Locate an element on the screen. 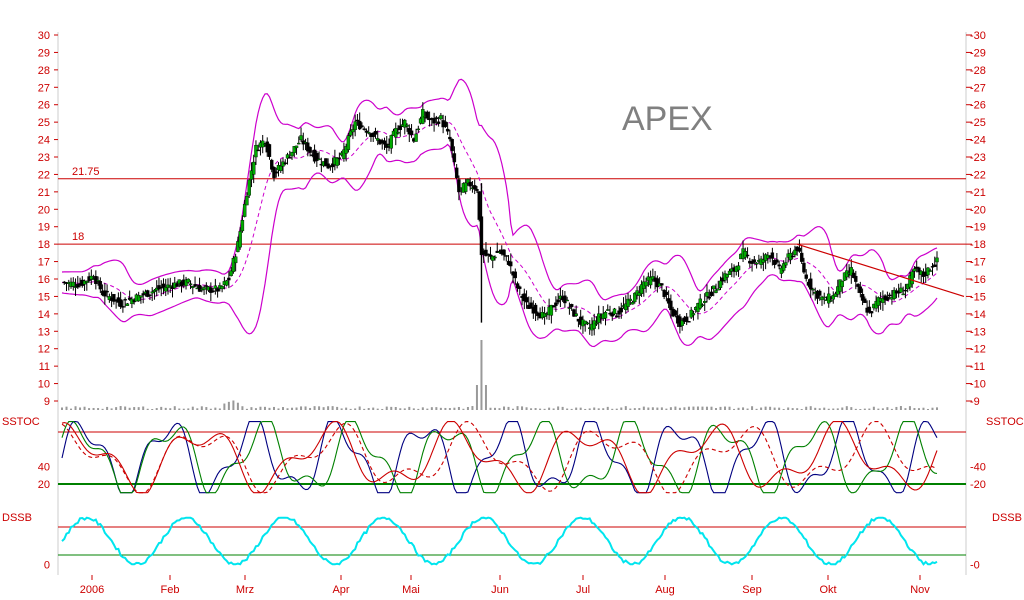  dssb-panel-title-left: DSSB is located at coordinates (17, 518).